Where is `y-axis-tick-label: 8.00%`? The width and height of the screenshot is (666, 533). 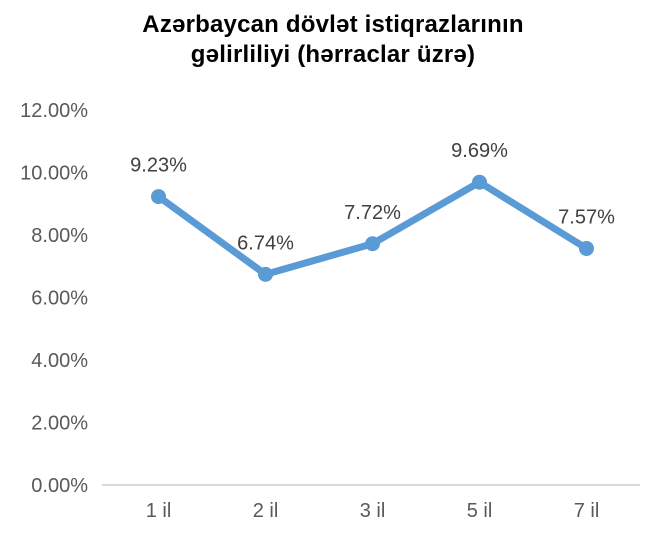
y-axis-tick-label: 8.00% is located at coordinates (59, 236).